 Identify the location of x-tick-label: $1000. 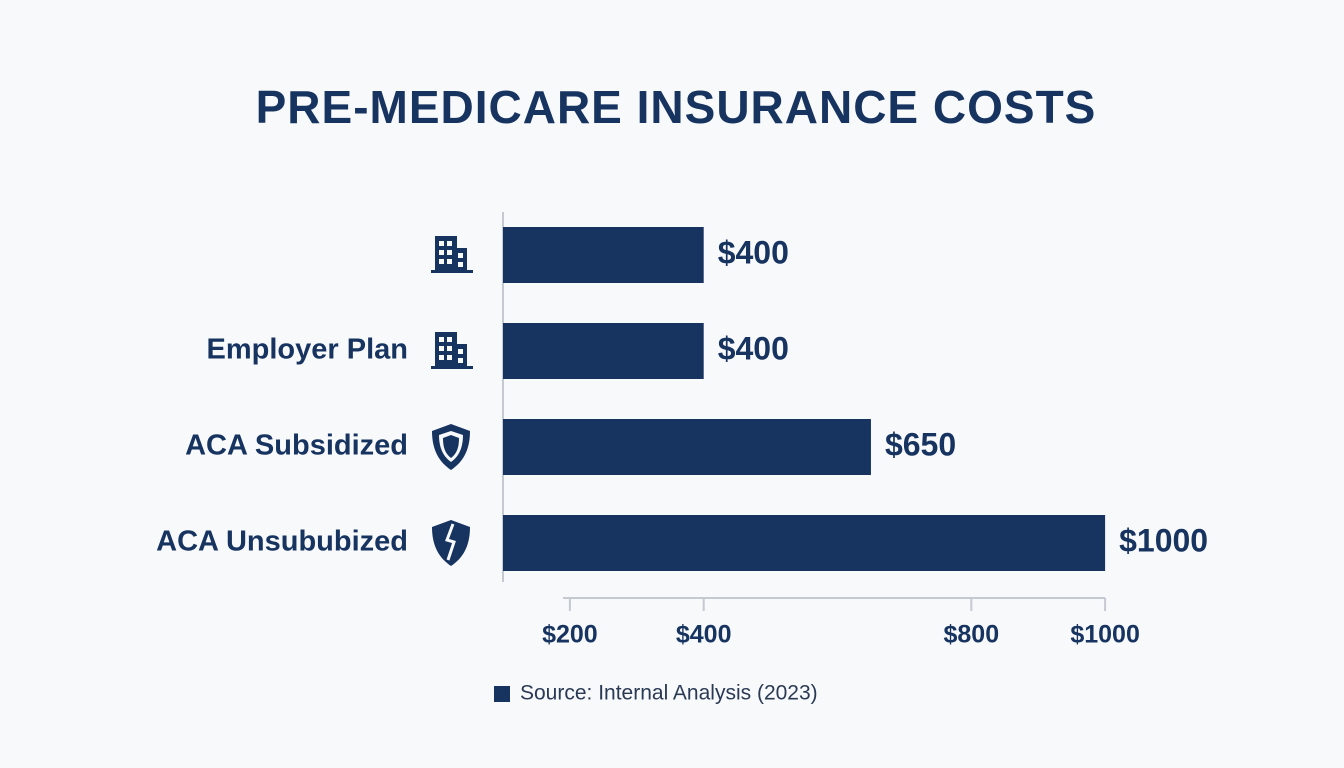
(1105, 635).